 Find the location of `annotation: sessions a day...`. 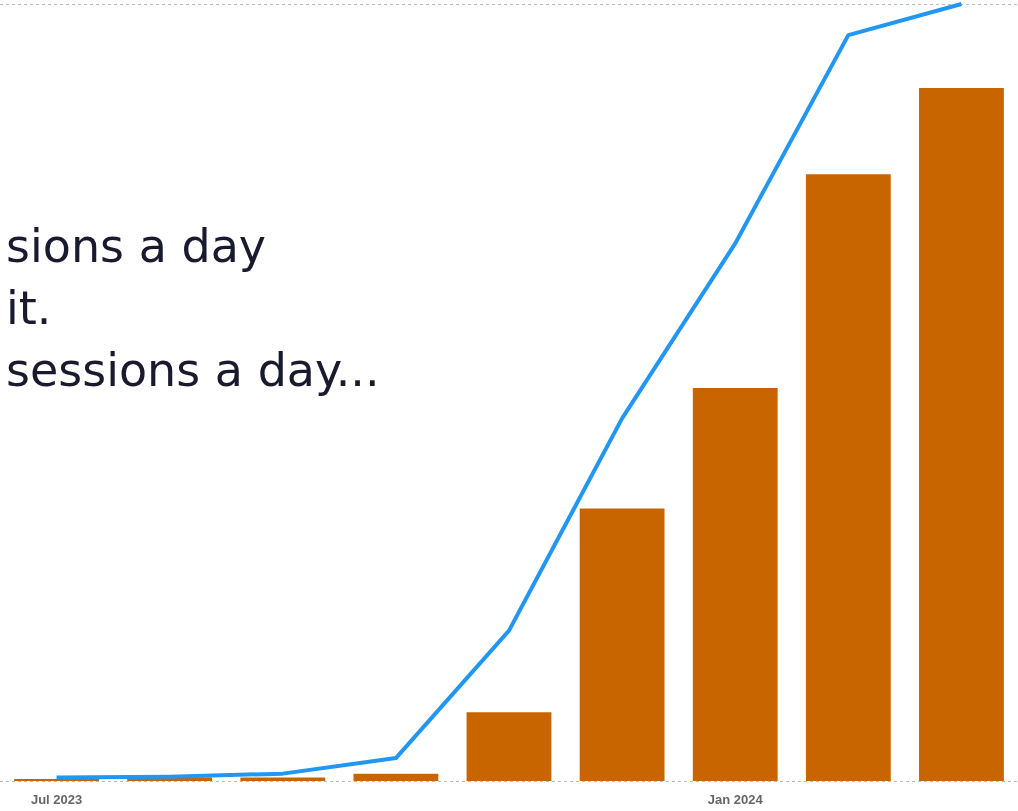

annotation: sessions a day... is located at coordinates (193, 370).